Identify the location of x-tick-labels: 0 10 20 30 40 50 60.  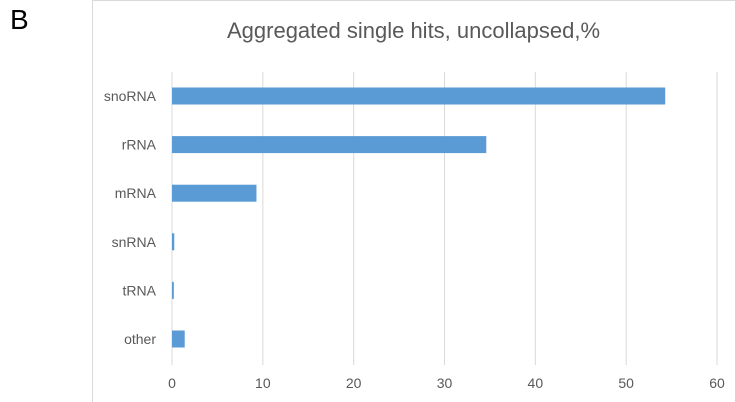
(446, 383).